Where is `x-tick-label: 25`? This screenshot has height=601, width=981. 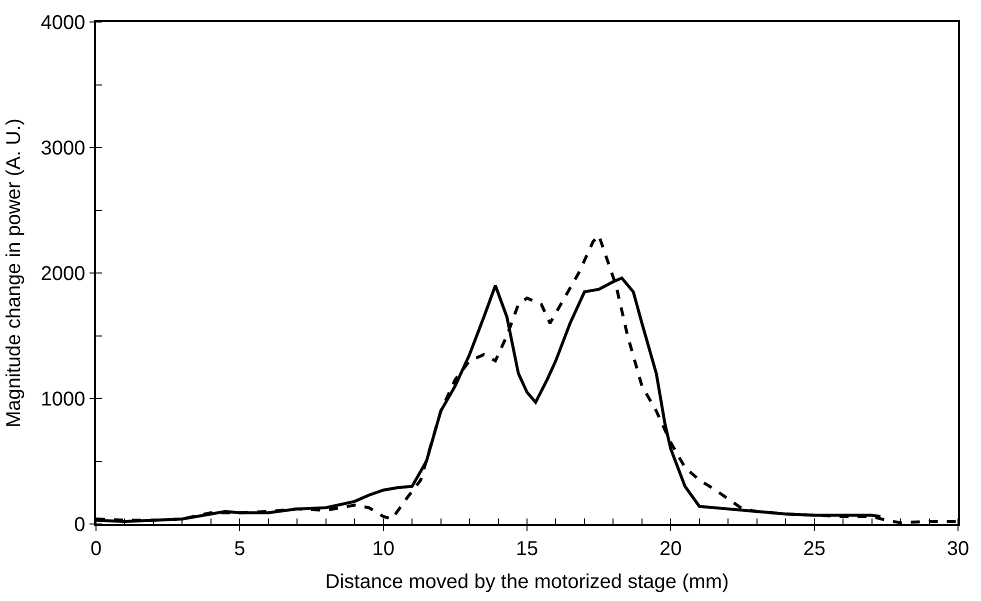
x-tick-label: 25 is located at coordinates (814, 549).